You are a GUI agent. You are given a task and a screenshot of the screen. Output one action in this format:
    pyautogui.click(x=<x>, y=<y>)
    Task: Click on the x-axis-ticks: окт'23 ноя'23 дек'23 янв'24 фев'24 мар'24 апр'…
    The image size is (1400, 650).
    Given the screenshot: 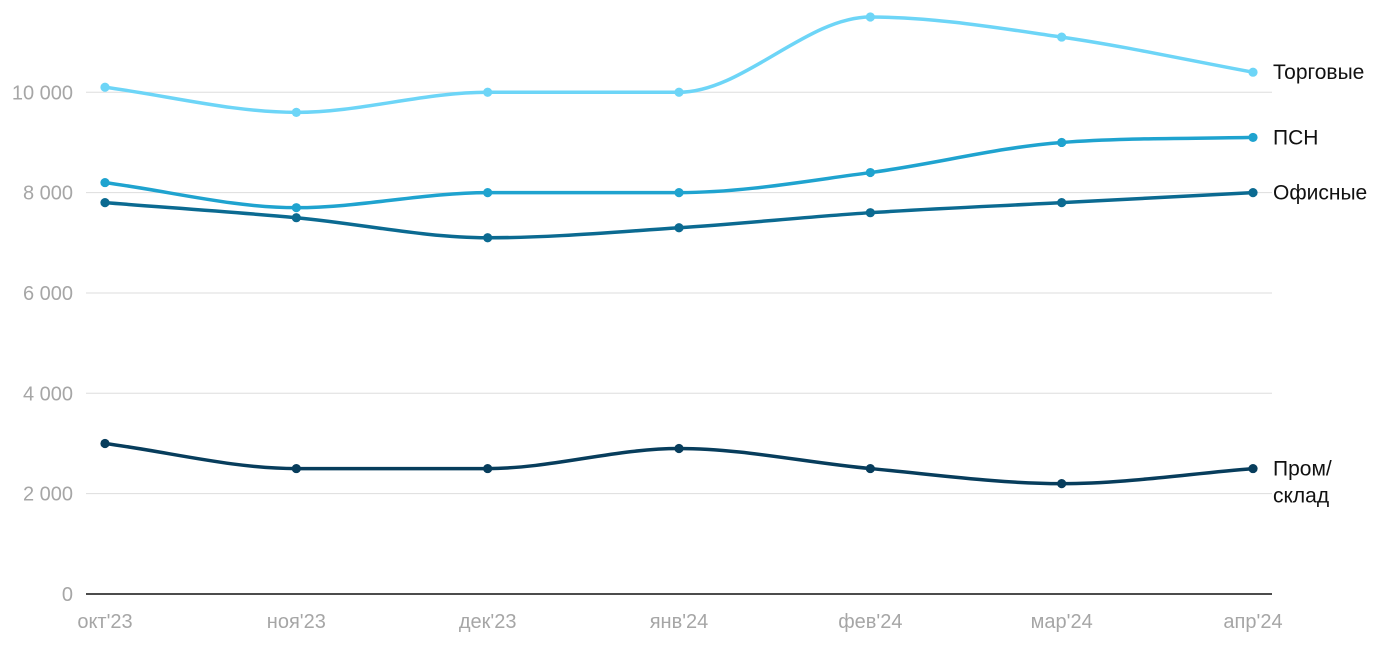 What is the action you would take?
    pyautogui.click(x=679, y=622)
    